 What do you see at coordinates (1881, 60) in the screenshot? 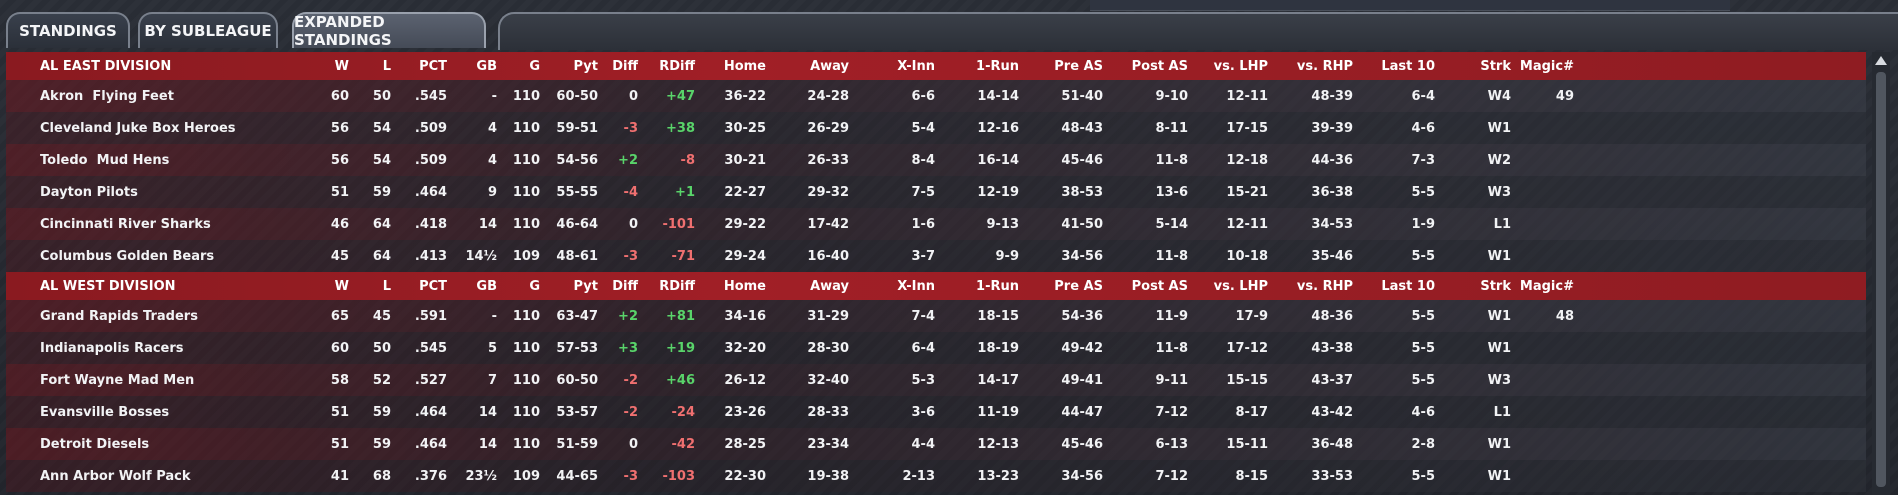
I see `scroll-up-arrow-icon` at bounding box center [1881, 60].